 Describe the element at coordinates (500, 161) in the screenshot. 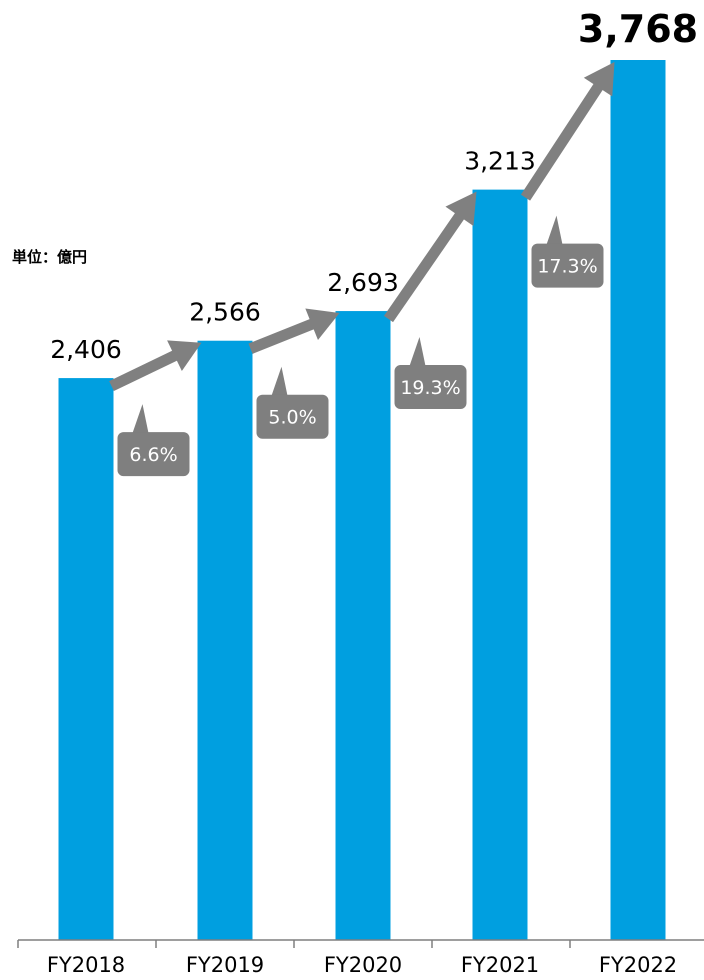

I see `value-label-fy2021: 3,213` at that location.